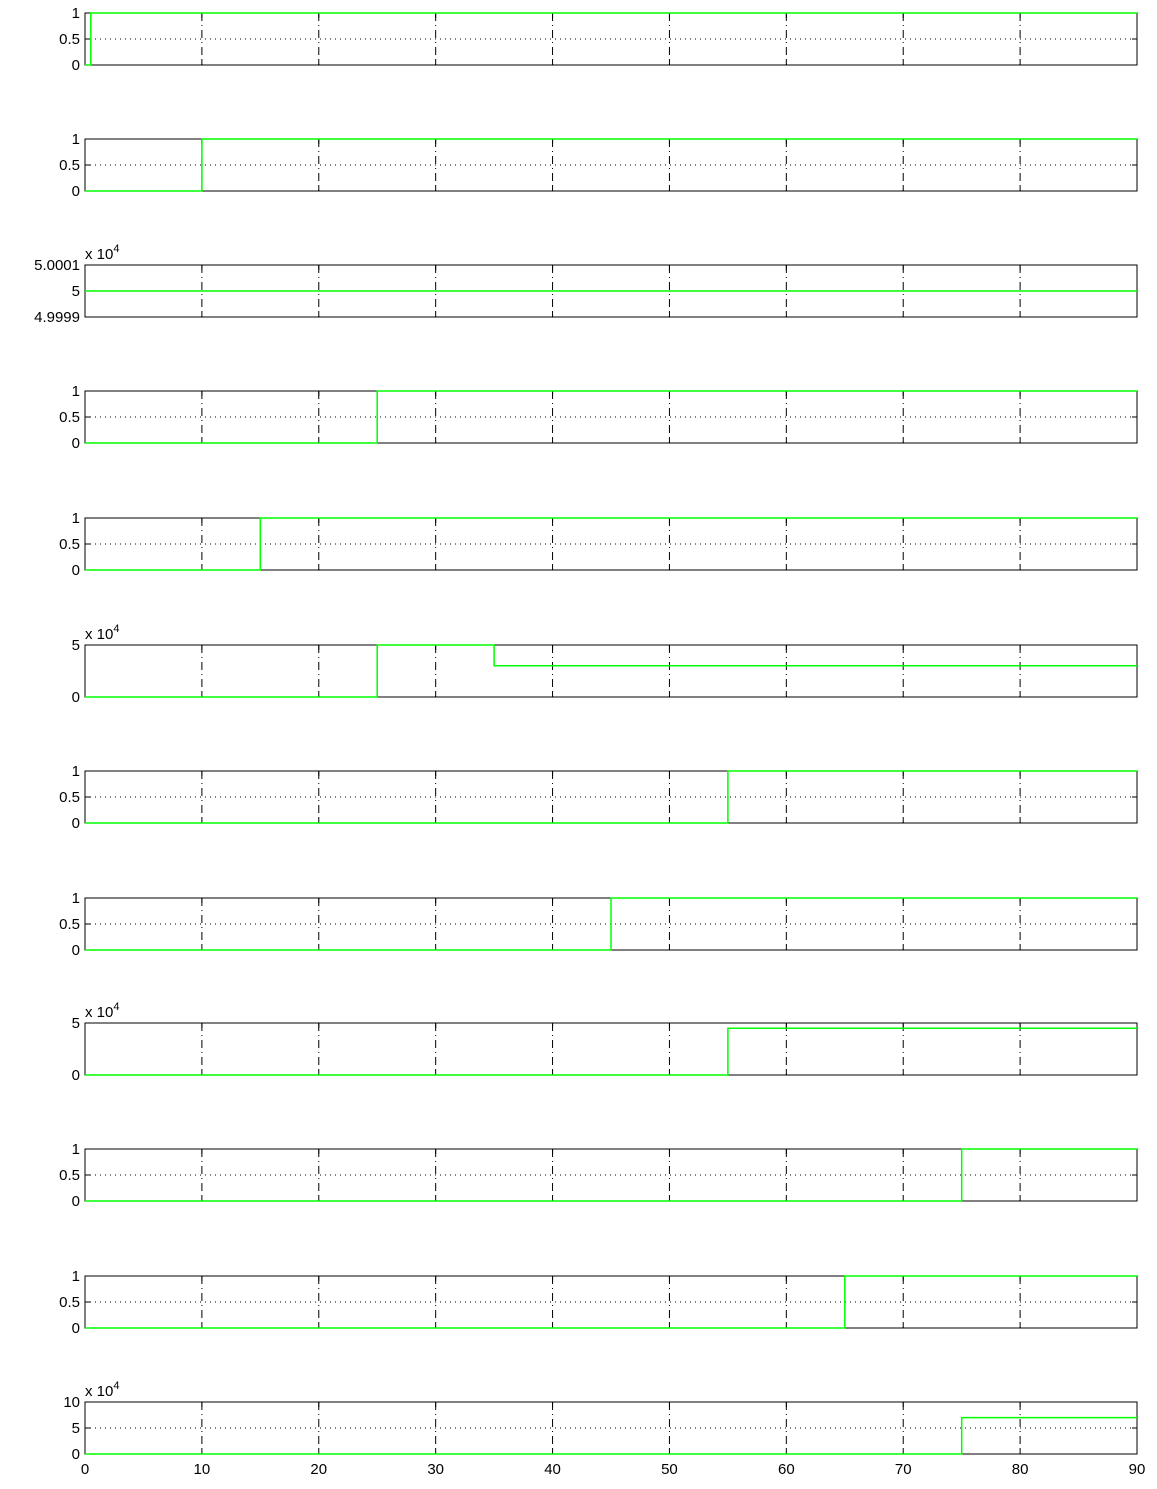 Image resolution: width=1157 pixels, height=1489 pixels. Describe the element at coordinates (318, 1469) in the screenshot. I see `x-tick-label: 20` at that location.